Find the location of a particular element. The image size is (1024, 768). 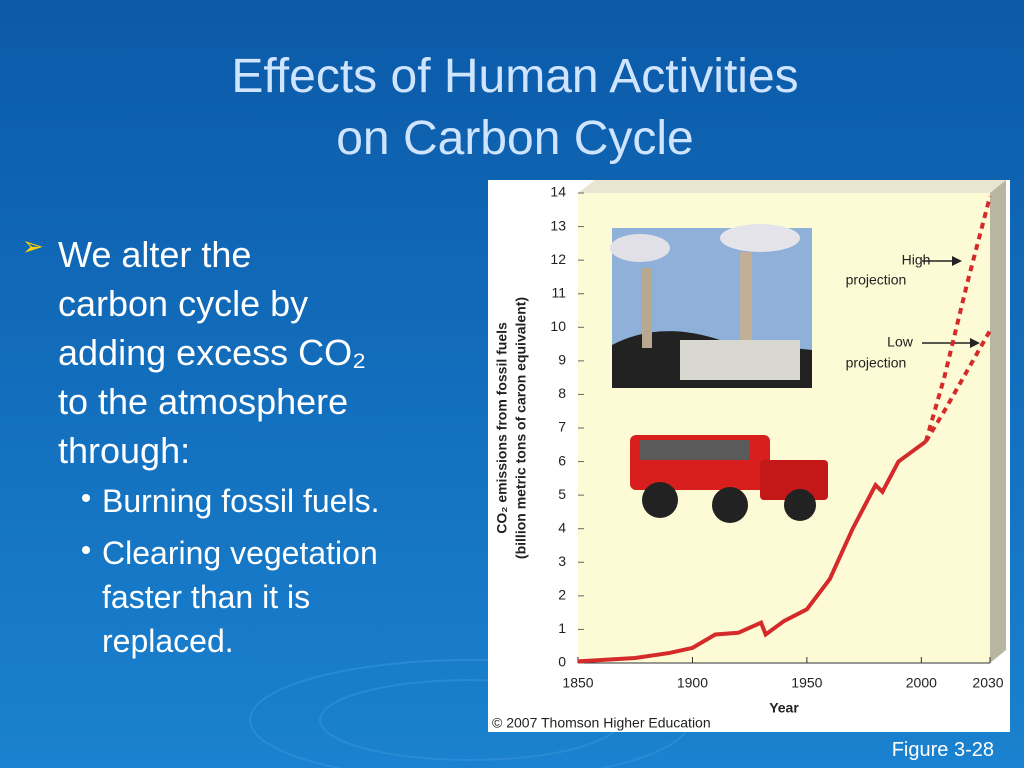

x-tick-label: 1950 is located at coordinates (806, 683).